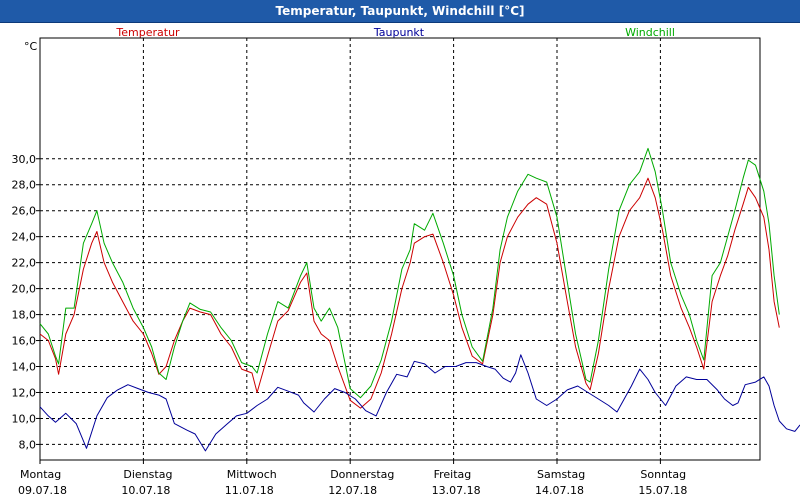  What do you see at coordinates (24, 367) in the screenshot?
I see `y-tick-label: 14,0` at bounding box center [24, 367].